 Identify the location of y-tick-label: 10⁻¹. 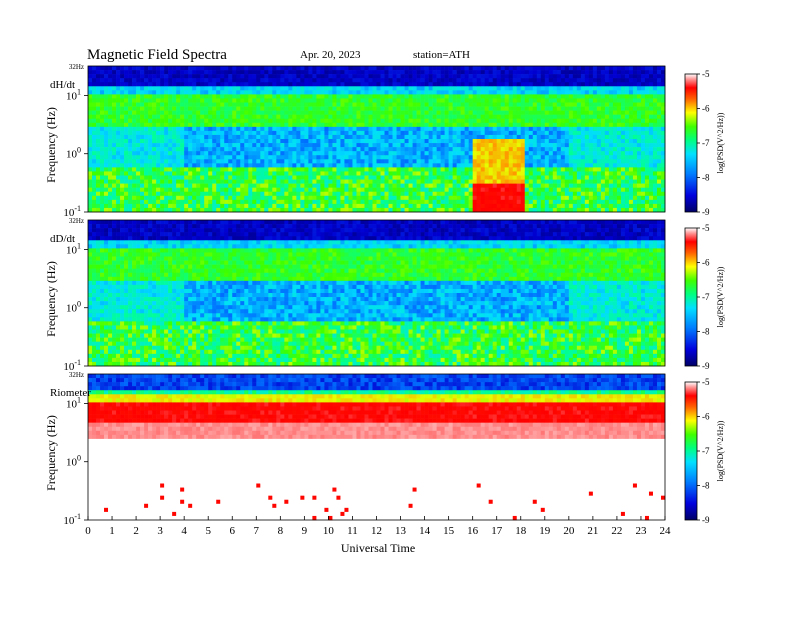
(72, 519).